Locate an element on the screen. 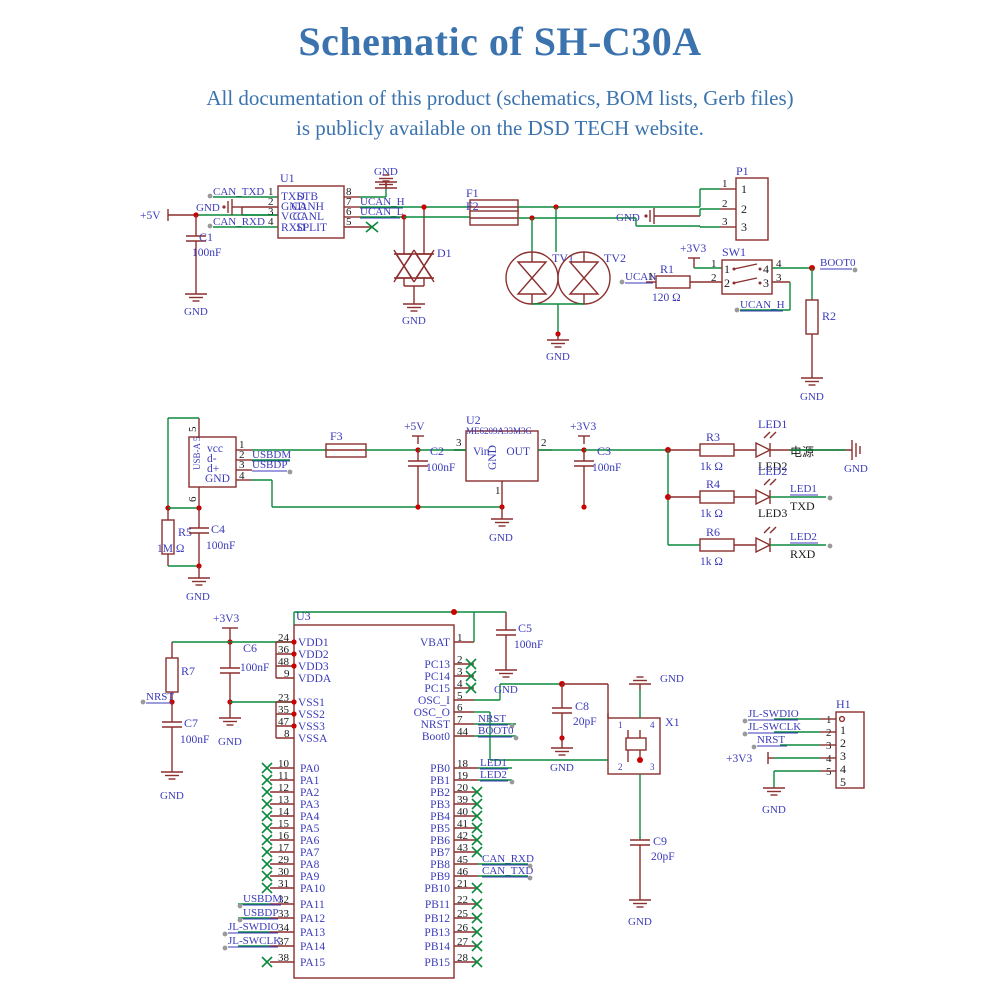 The image size is (1000, 1000). svg-text: PB7 is located at coordinates (440, 853).